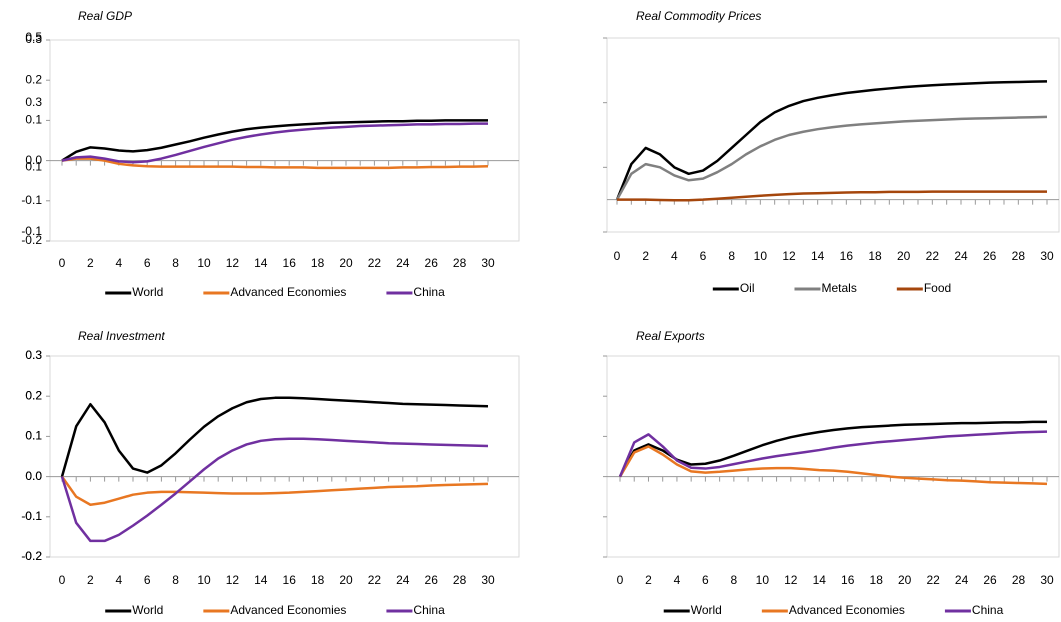  What do you see at coordinates (121, 336) in the screenshot?
I see `chart-title: Real Investment` at bounding box center [121, 336].